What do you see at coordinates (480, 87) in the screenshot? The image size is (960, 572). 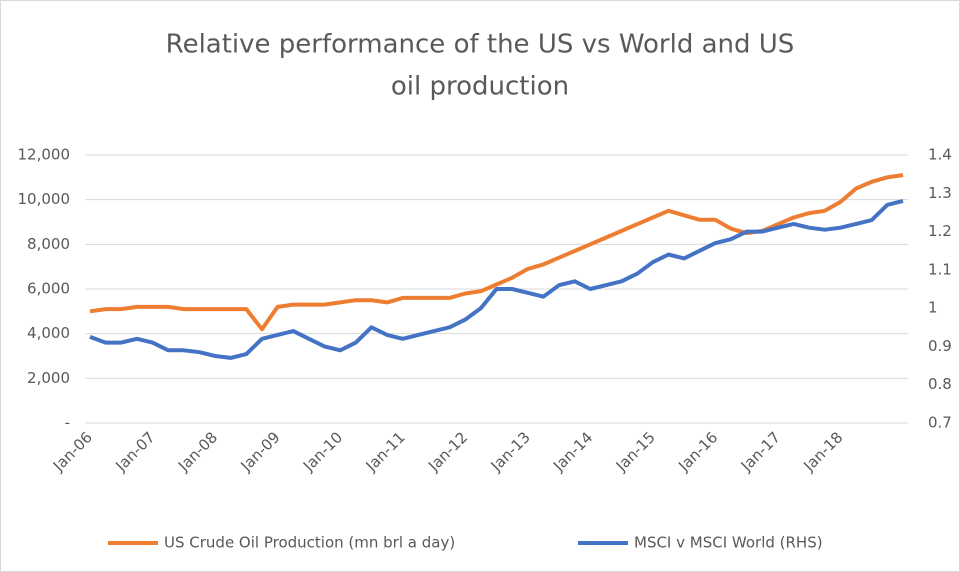 I see `chart-title: oil production` at bounding box center [480, 87].